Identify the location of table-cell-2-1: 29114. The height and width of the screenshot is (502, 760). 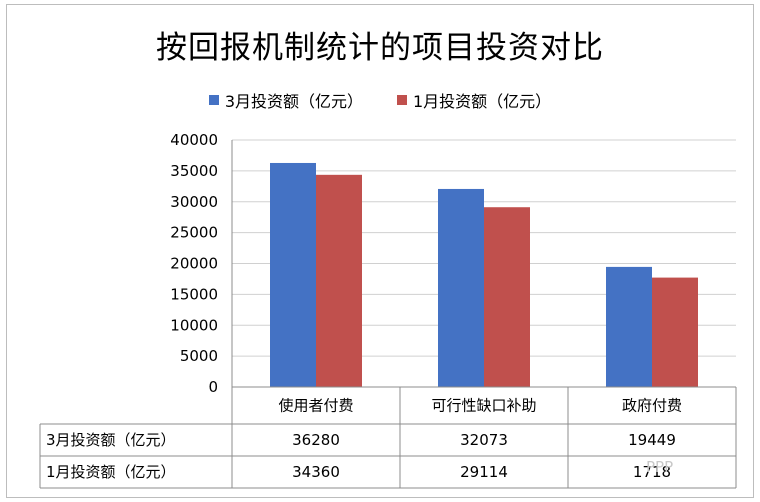
(484, 472).